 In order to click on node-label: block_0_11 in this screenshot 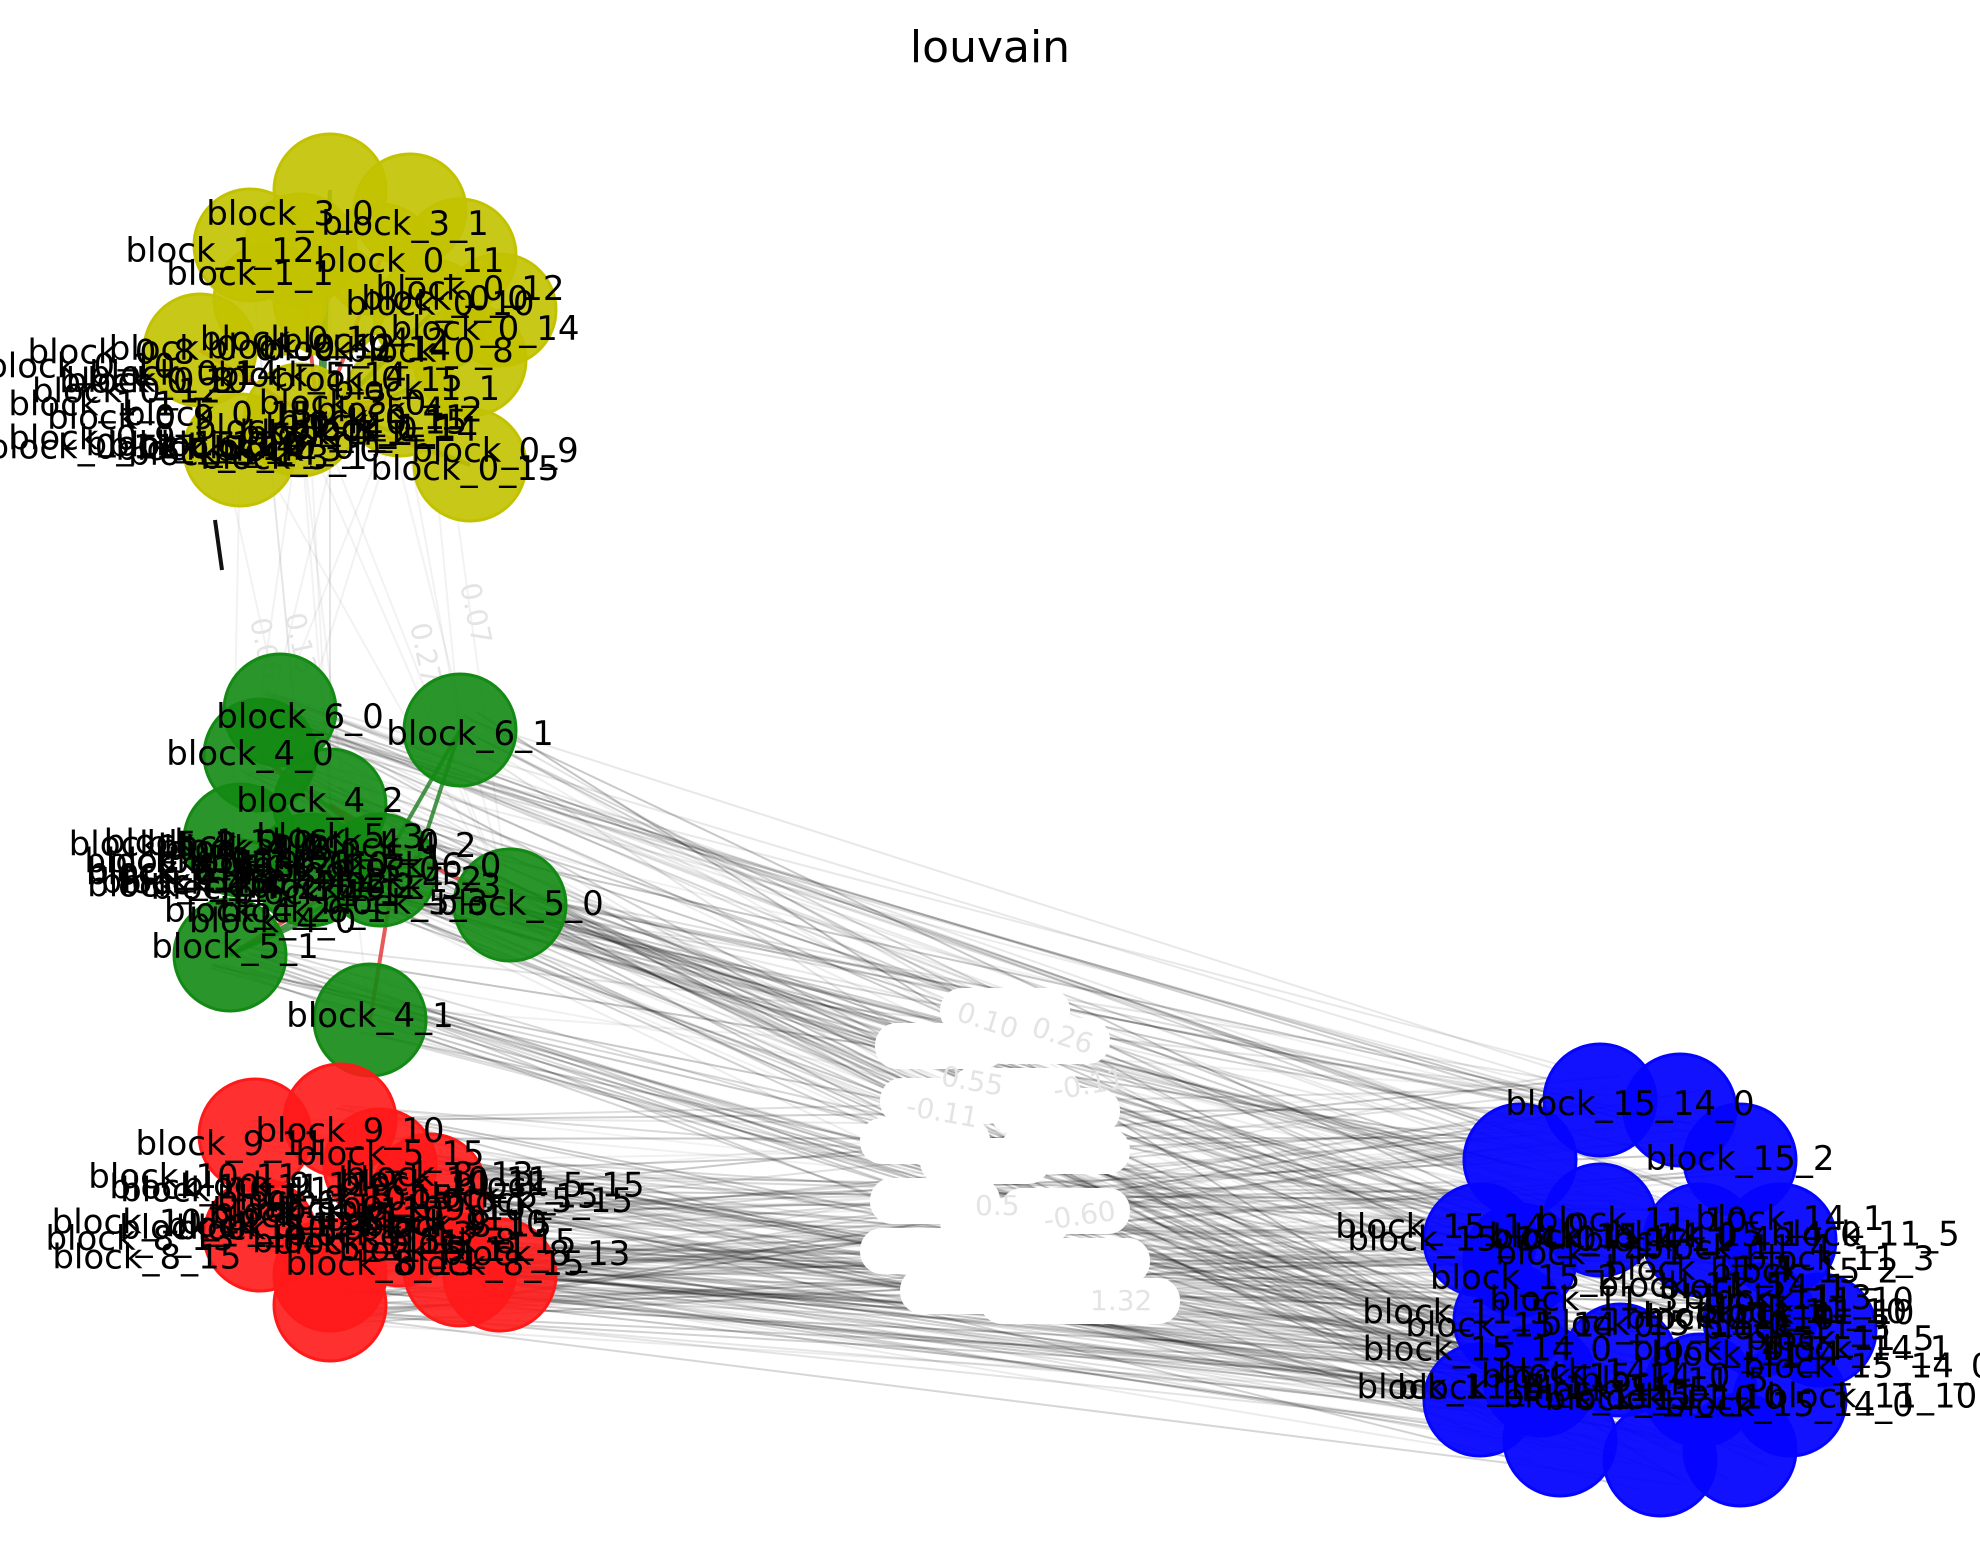, I will do `click(372, 418)`.